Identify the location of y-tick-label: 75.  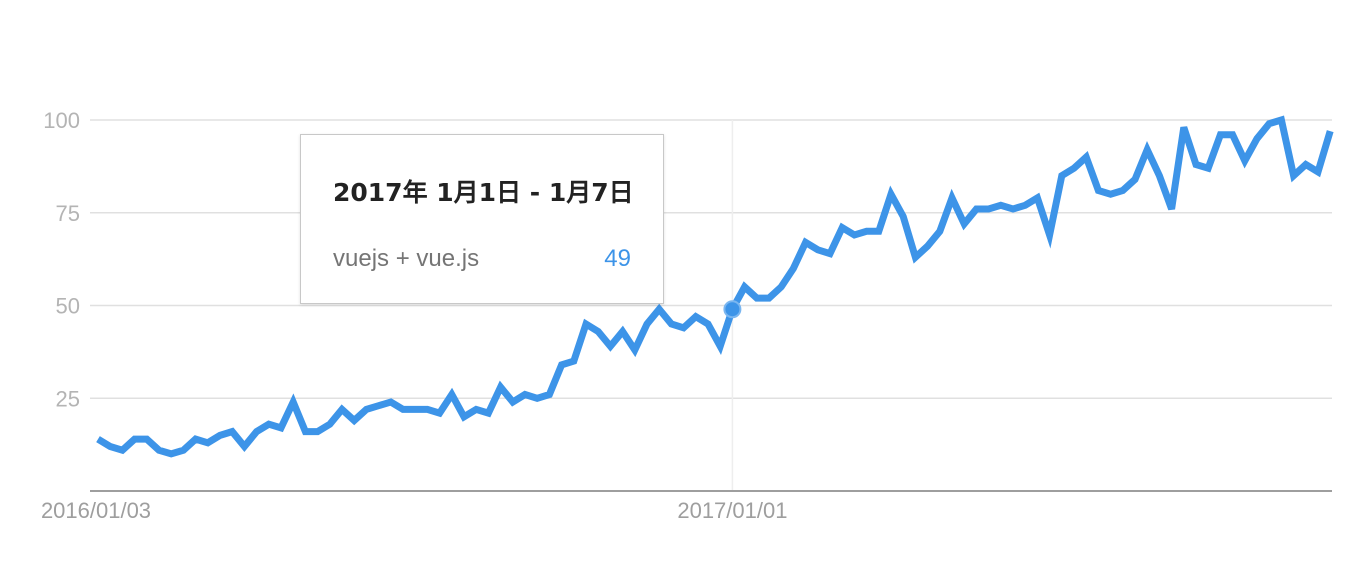
(68, 213).